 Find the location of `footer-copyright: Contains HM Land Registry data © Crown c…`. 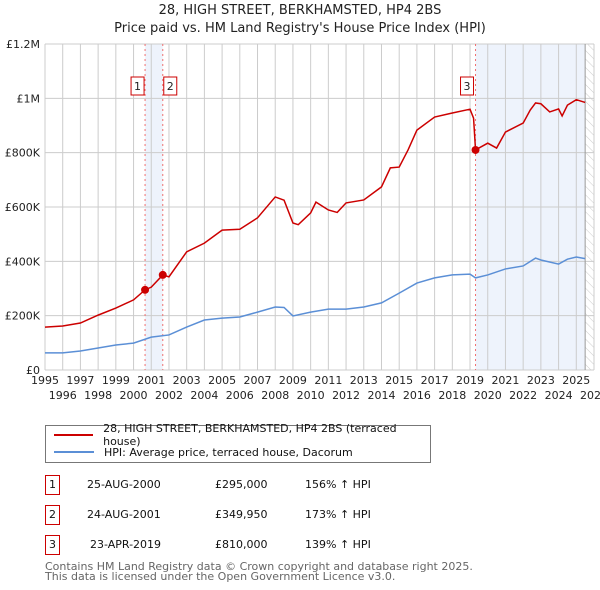

footer-copyright: Contains HM Land Registry data © Crown c… is located at coordinates (259, 566).